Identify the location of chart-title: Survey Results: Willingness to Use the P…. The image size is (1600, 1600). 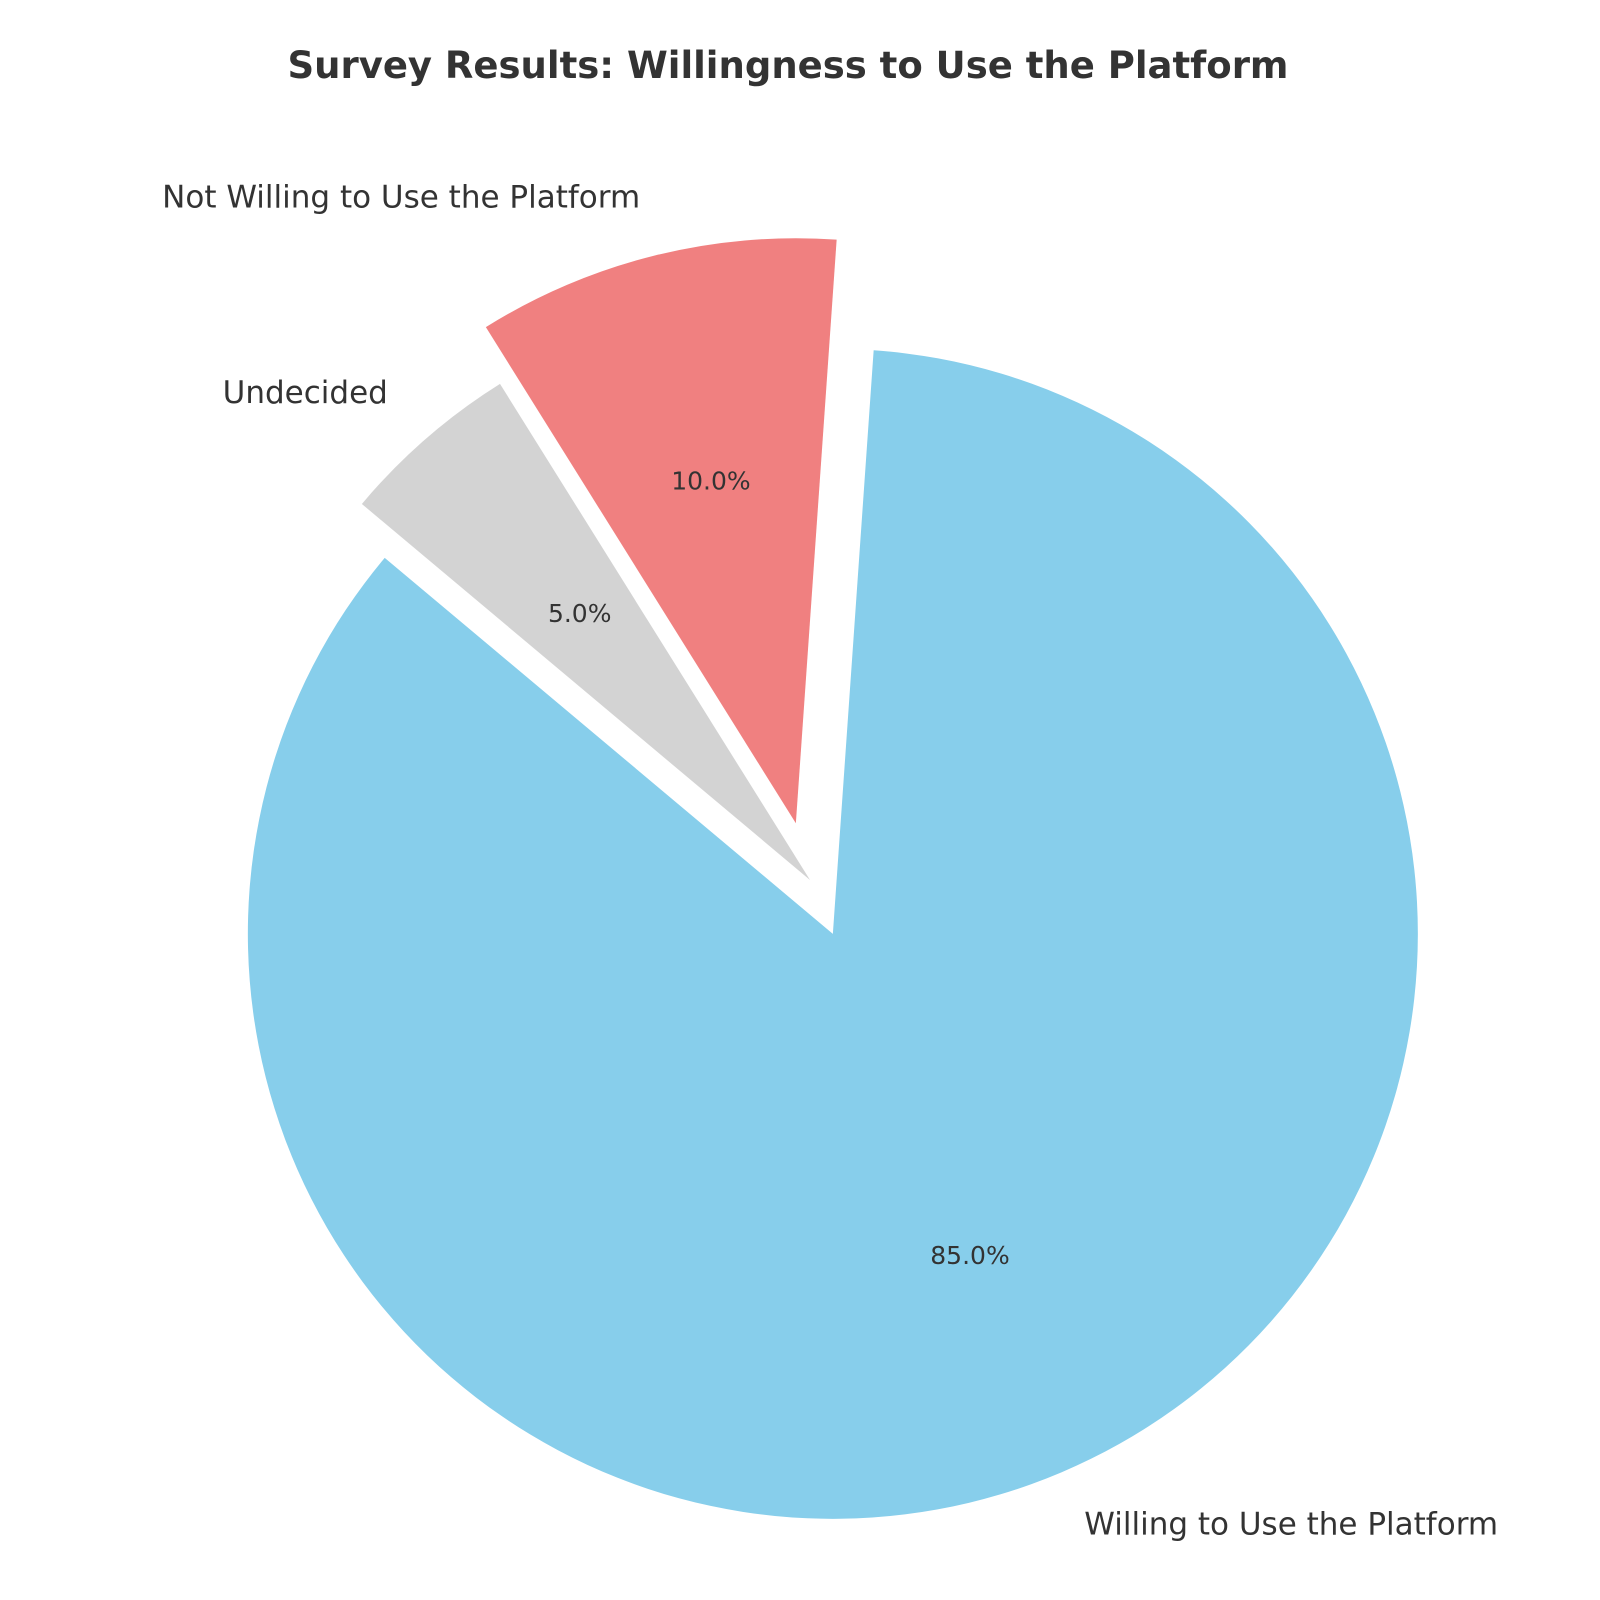
(787, 65).